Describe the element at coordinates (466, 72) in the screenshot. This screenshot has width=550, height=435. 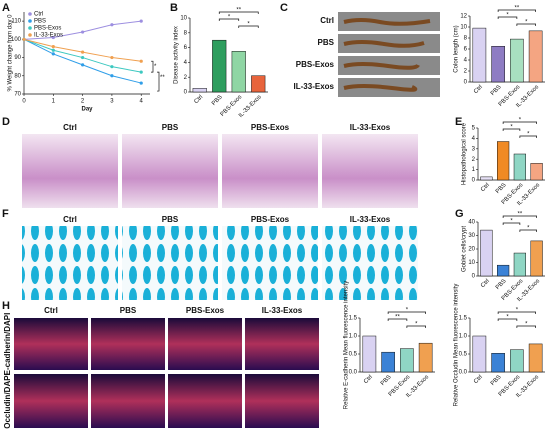
I see `y-tick-label: 2` at that location.